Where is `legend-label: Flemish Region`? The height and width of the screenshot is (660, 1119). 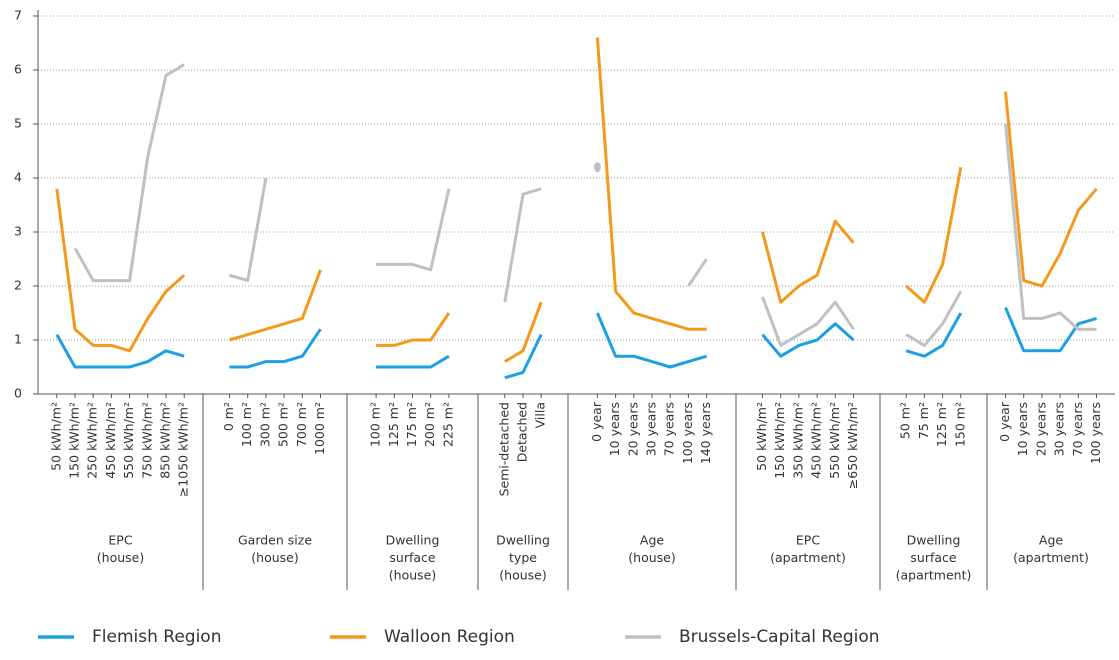
legend-label: Flemish Region is located at coordinates (156, 637).